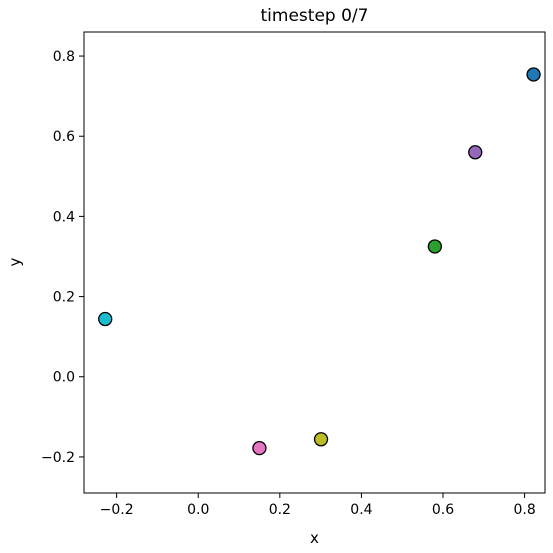 Image resolution: width=553 pixels, height=553 pixels. I want to click on y-axis-label: y, so click(15, 261).